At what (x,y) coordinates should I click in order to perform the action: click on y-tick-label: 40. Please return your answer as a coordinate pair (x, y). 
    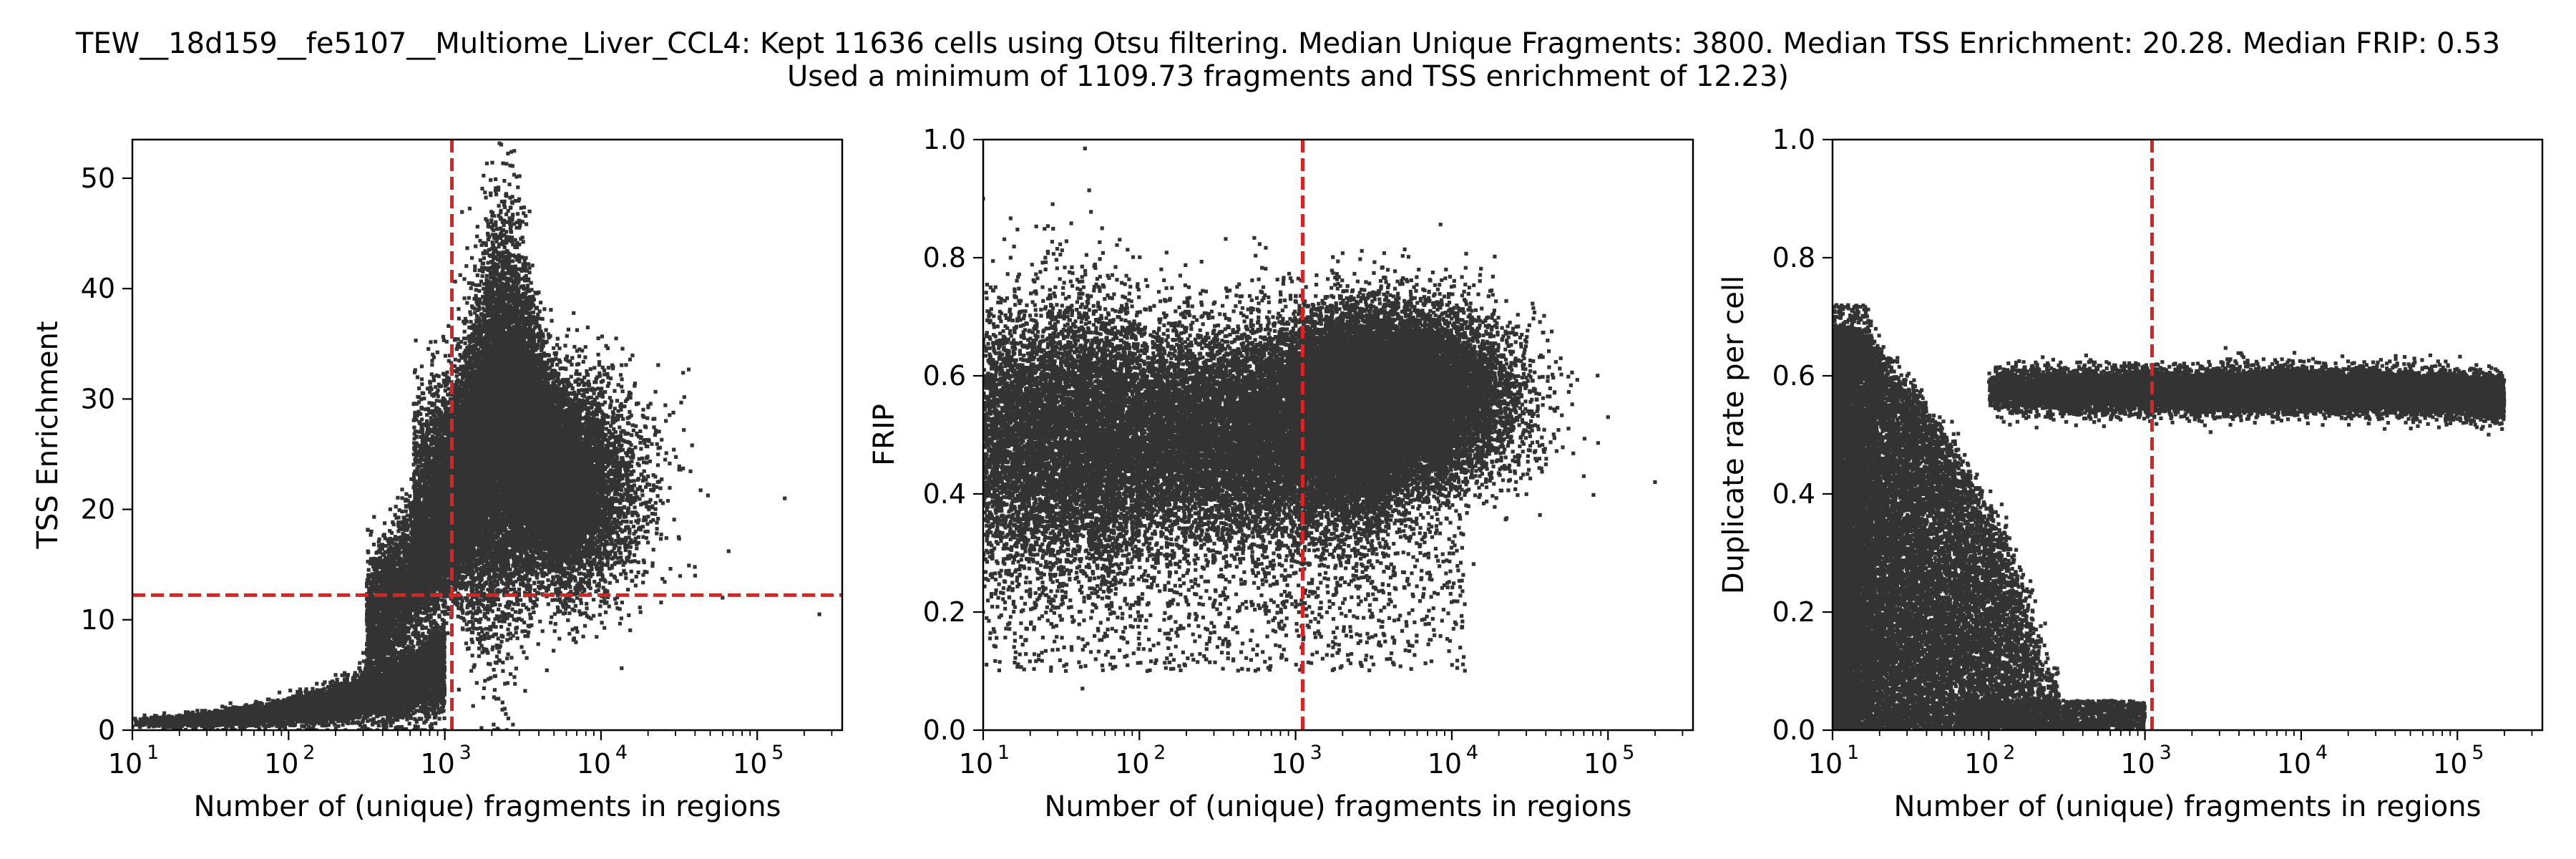
    Looking at the image, I should click on (98, 288).